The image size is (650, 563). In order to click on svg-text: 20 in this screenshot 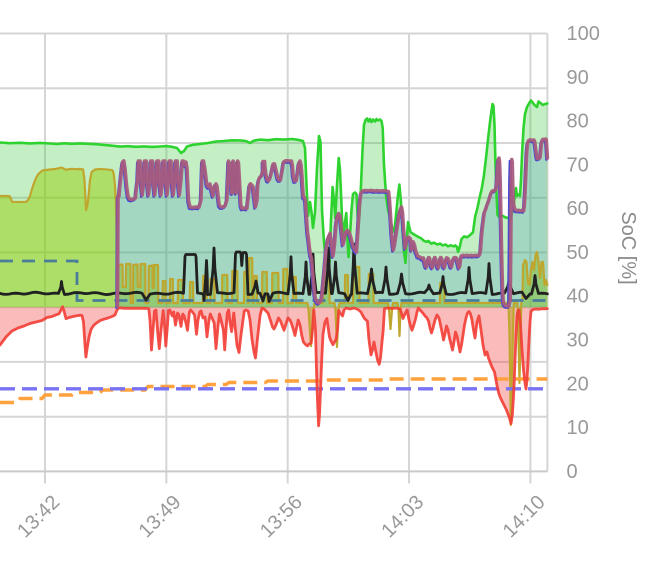, I will do `click(578, 384)`.